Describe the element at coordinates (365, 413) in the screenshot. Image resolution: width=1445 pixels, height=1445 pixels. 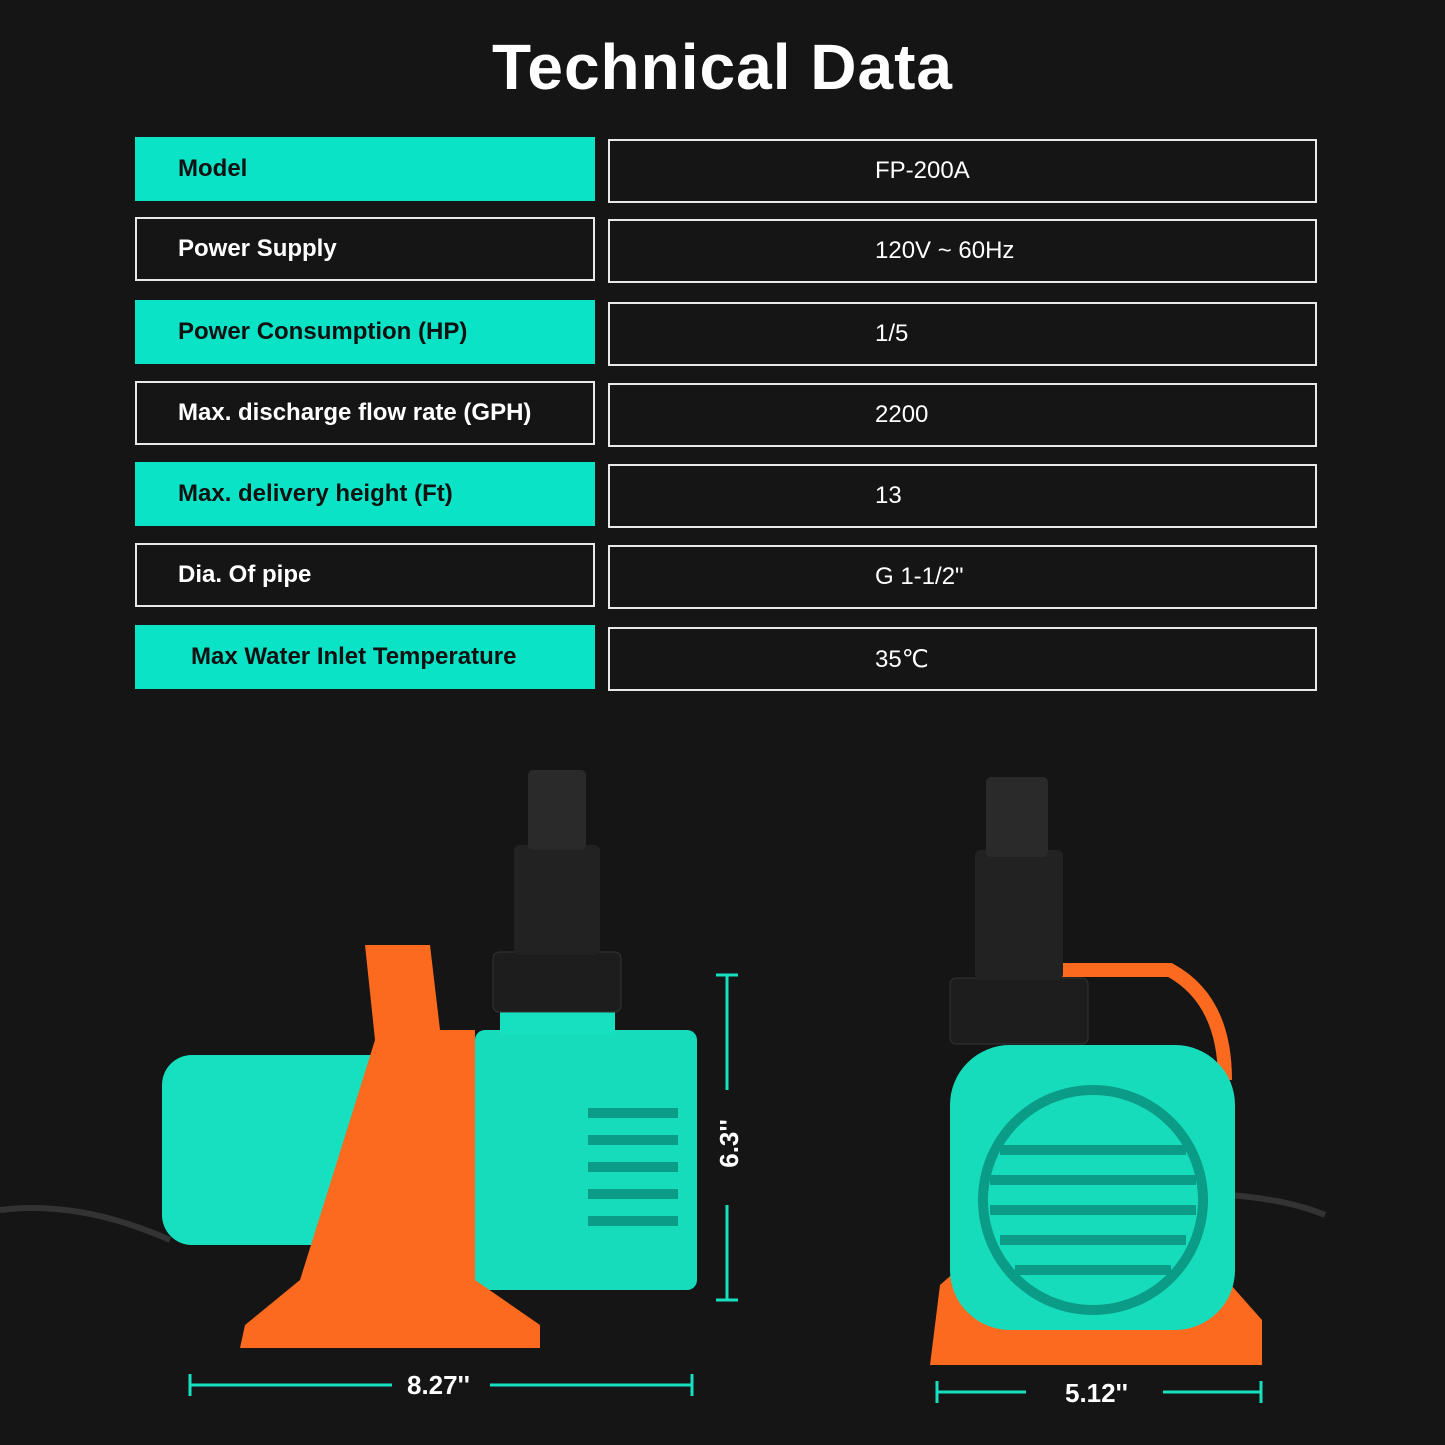
I see `spec-label: Max. discharge flow rate (GPH)` at that location.